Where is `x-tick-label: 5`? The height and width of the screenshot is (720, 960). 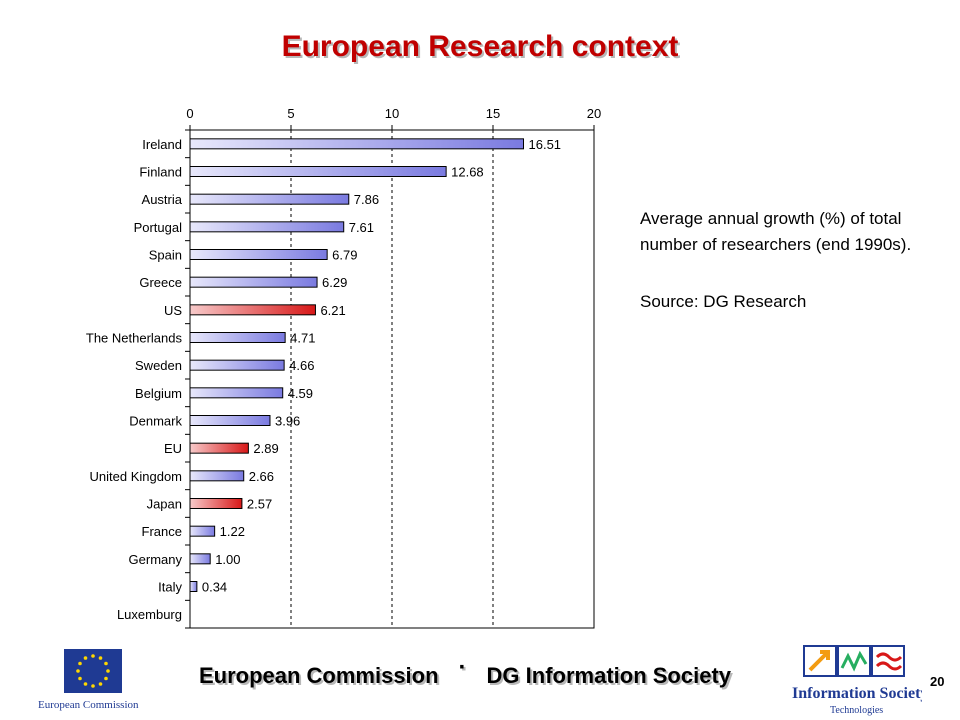
x-tick-label: 5 is located at coordinates (290, 113).